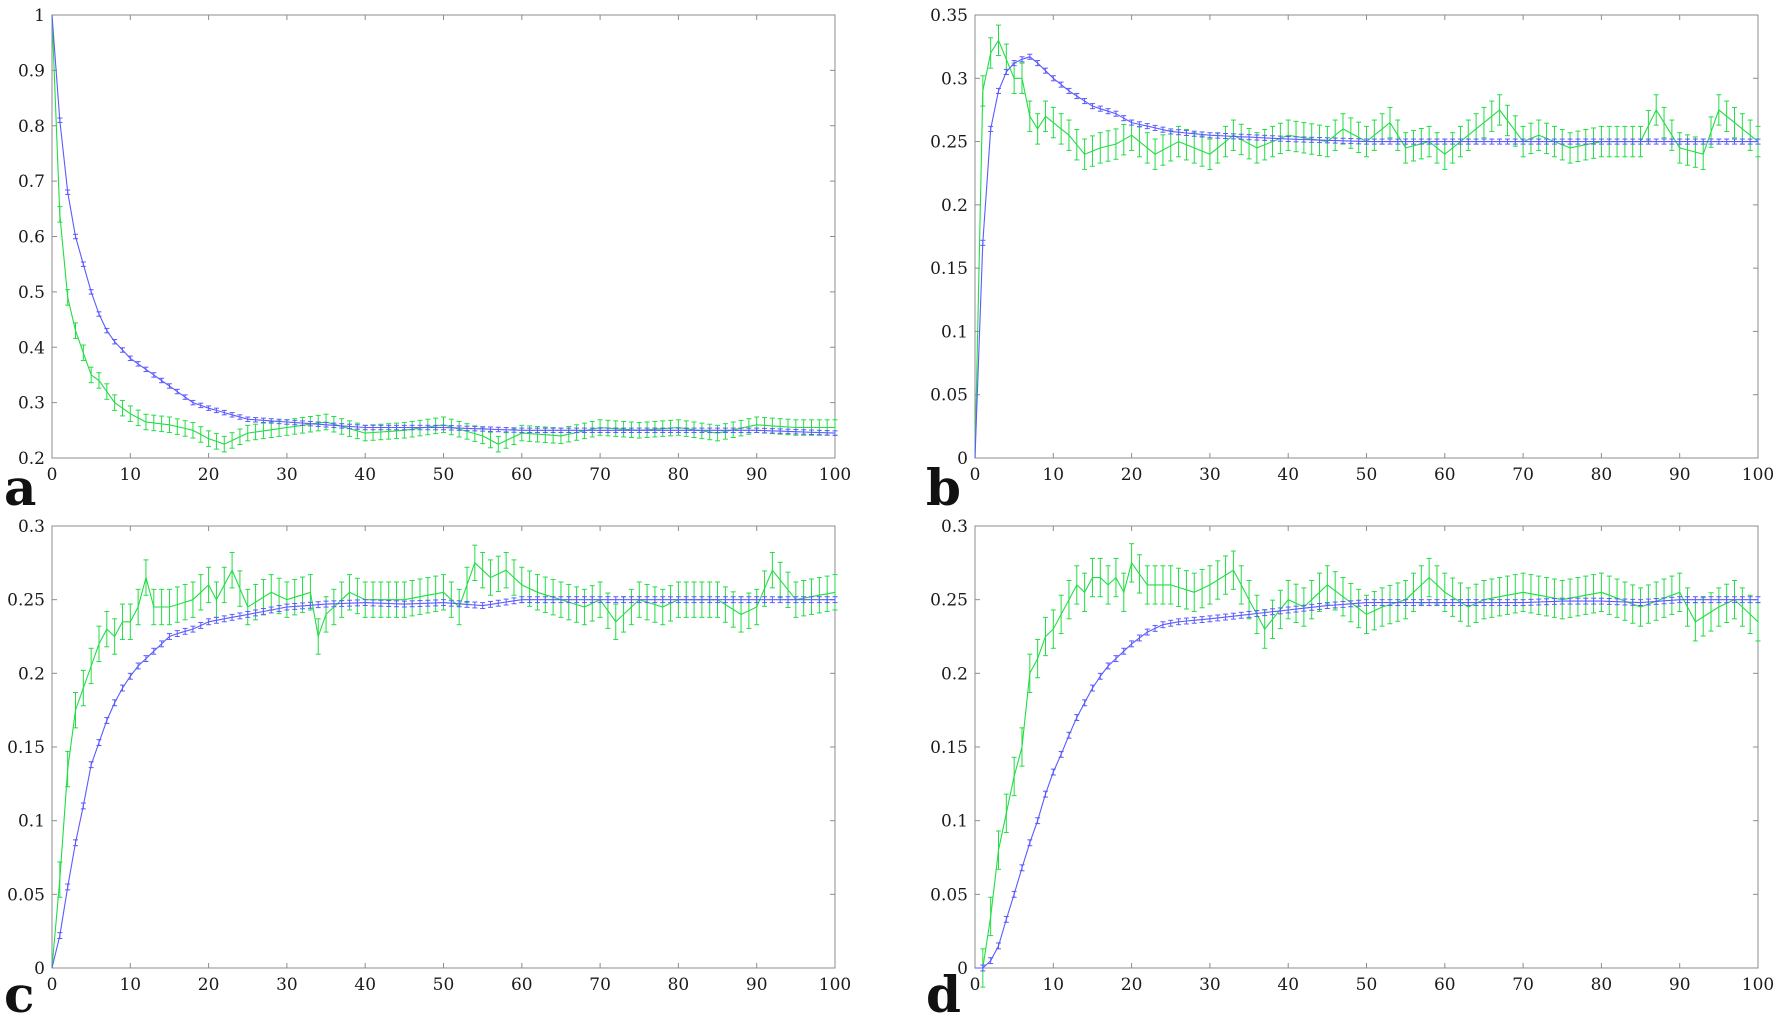  What do you see at coordinates (31, 293) in the screenshot?
I see `y-tick-label: 0.5` at bounding box center [31, 293].